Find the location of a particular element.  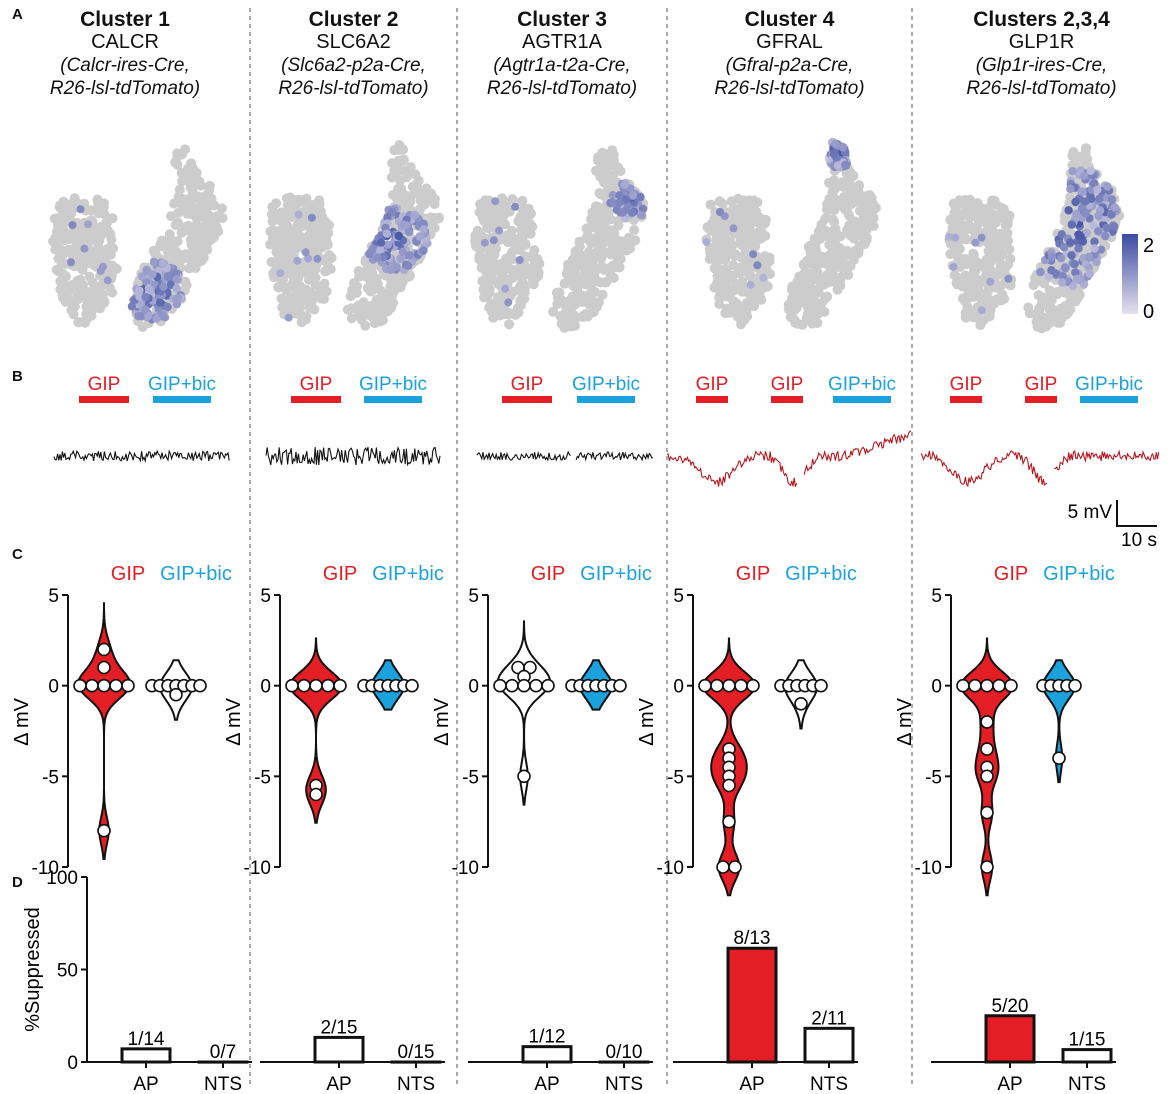

umap-scatter is located at coordinates (138, 238).